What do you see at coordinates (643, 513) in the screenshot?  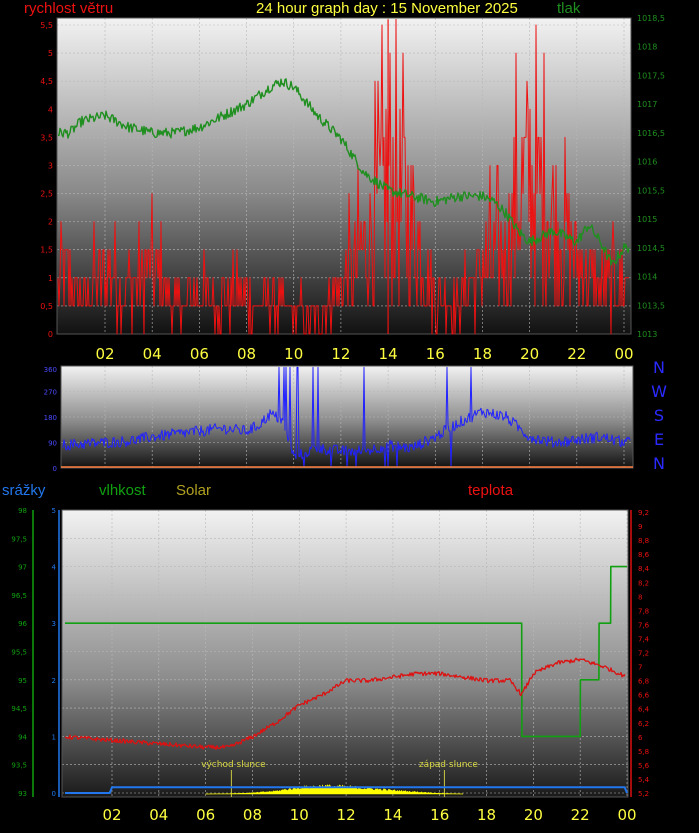 I see `temperature-tick-label: 9,2` at bounding box center [643, 513].